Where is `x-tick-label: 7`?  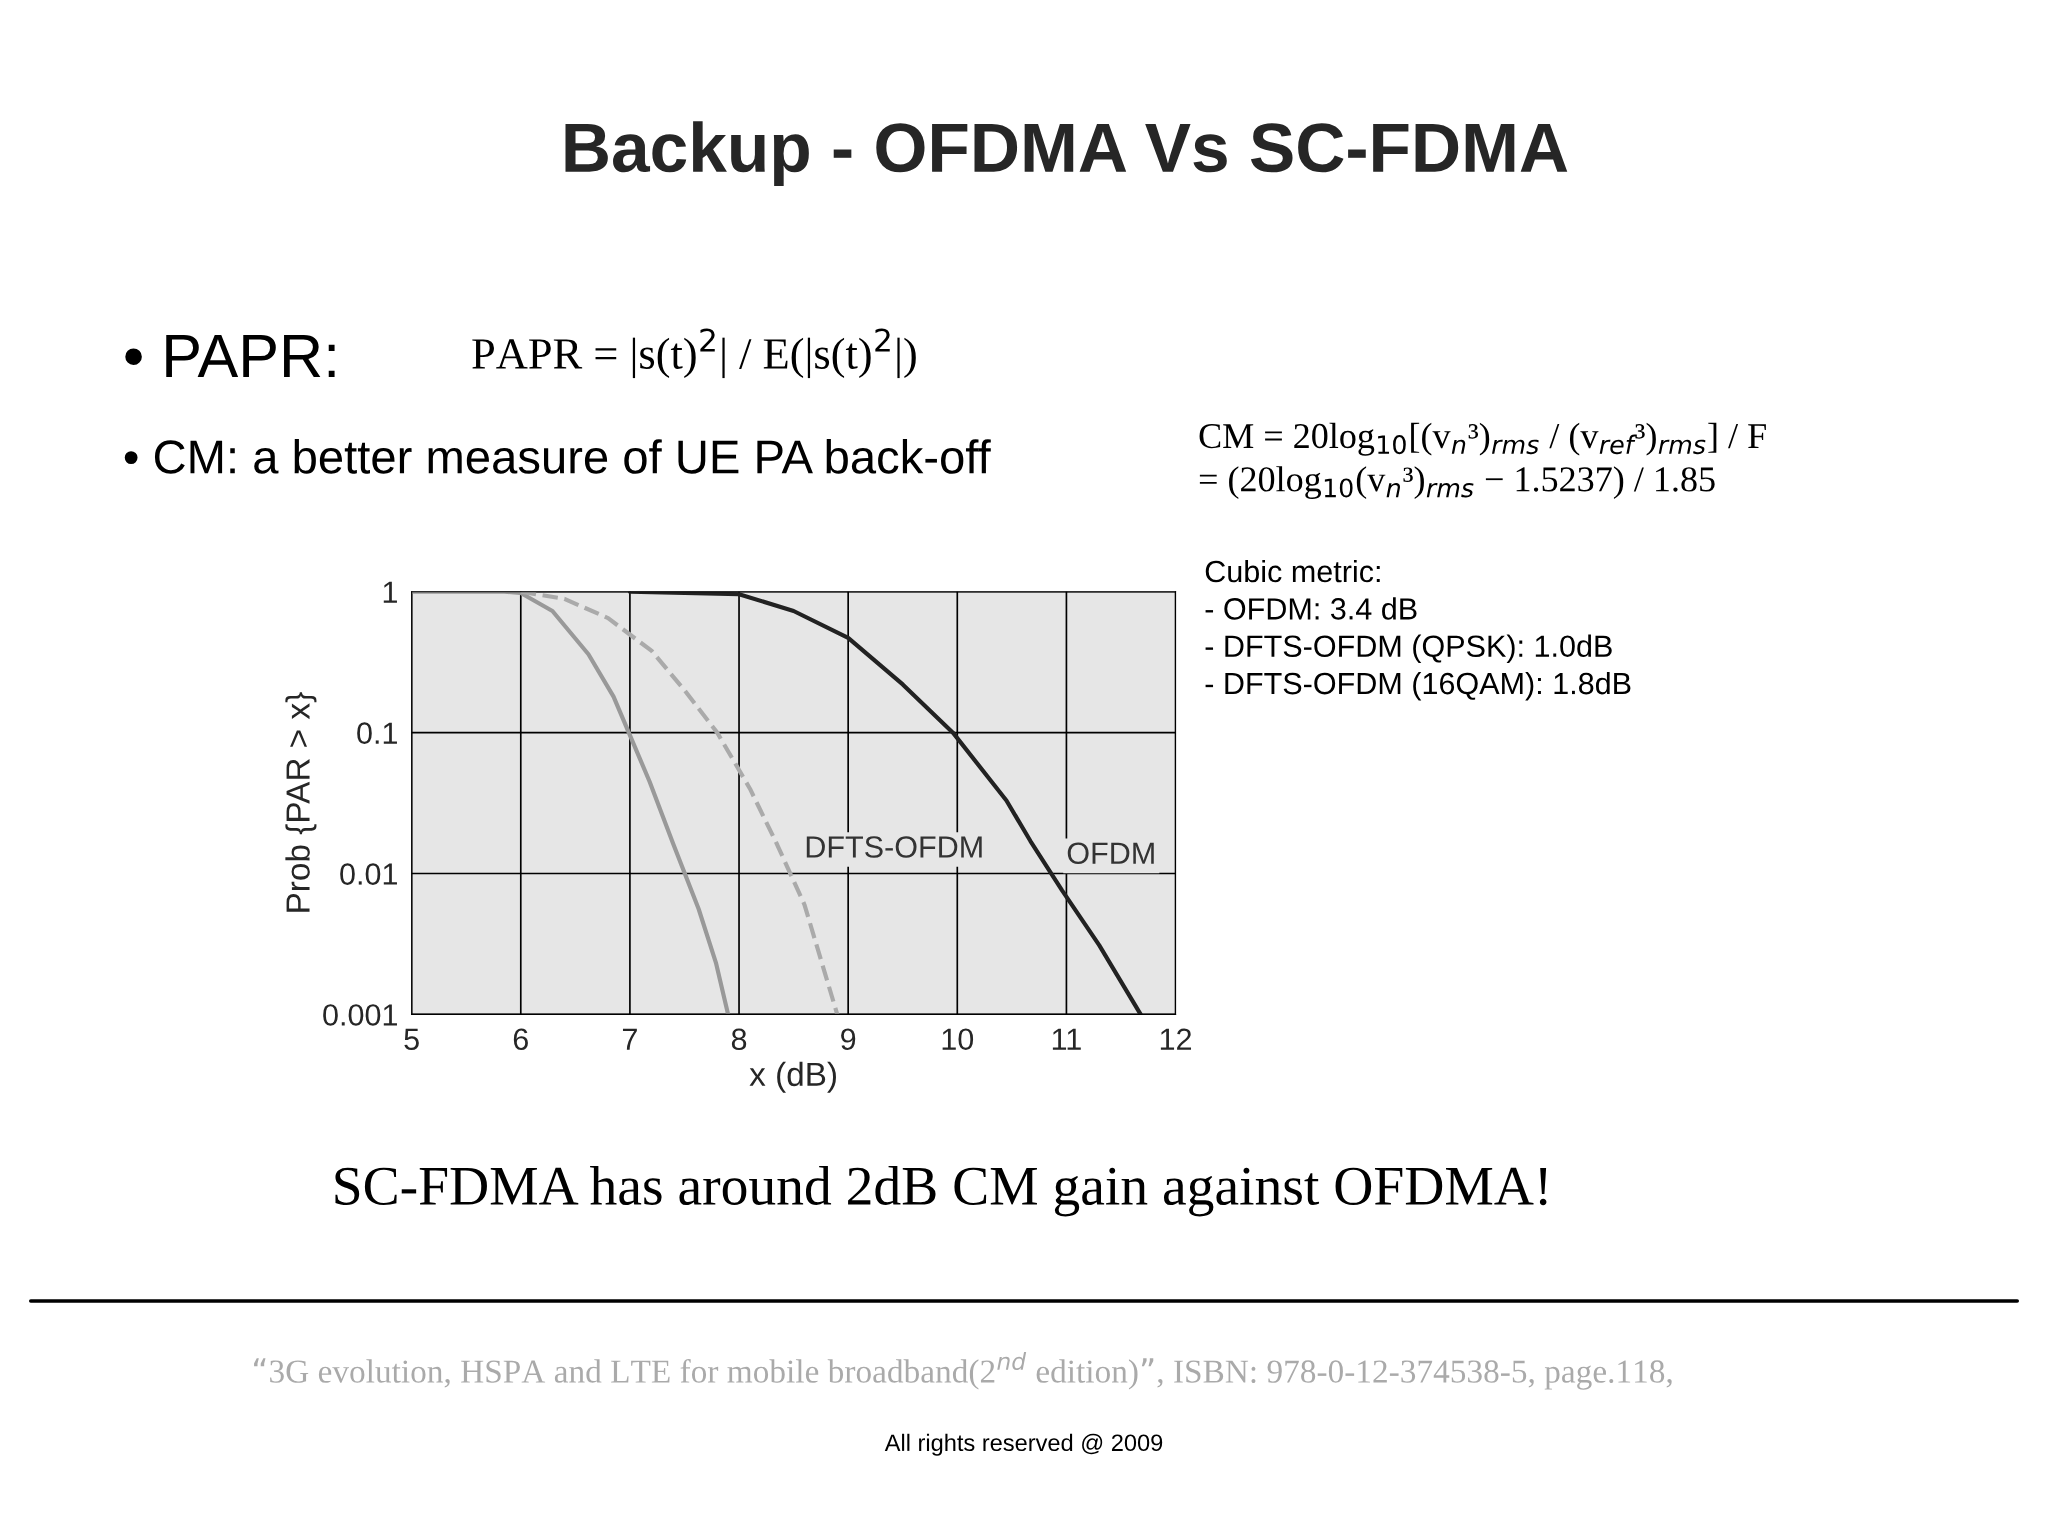
x-tick-label: 7 is located at coordinates (629, 1039).